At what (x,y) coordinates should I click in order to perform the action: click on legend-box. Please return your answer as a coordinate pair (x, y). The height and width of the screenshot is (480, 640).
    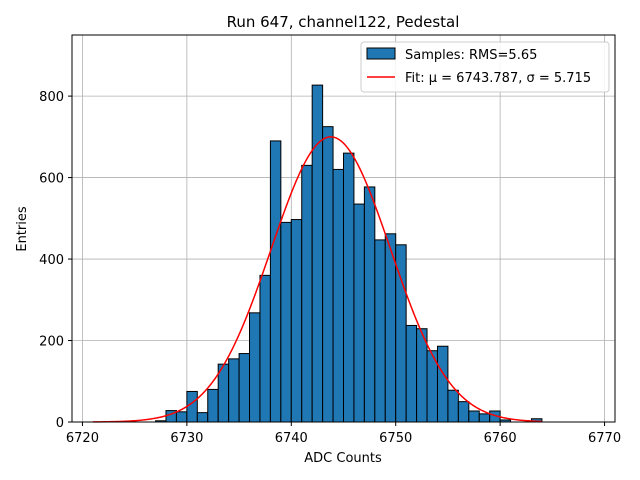
    Looking at the image, I should click on (485, 67).